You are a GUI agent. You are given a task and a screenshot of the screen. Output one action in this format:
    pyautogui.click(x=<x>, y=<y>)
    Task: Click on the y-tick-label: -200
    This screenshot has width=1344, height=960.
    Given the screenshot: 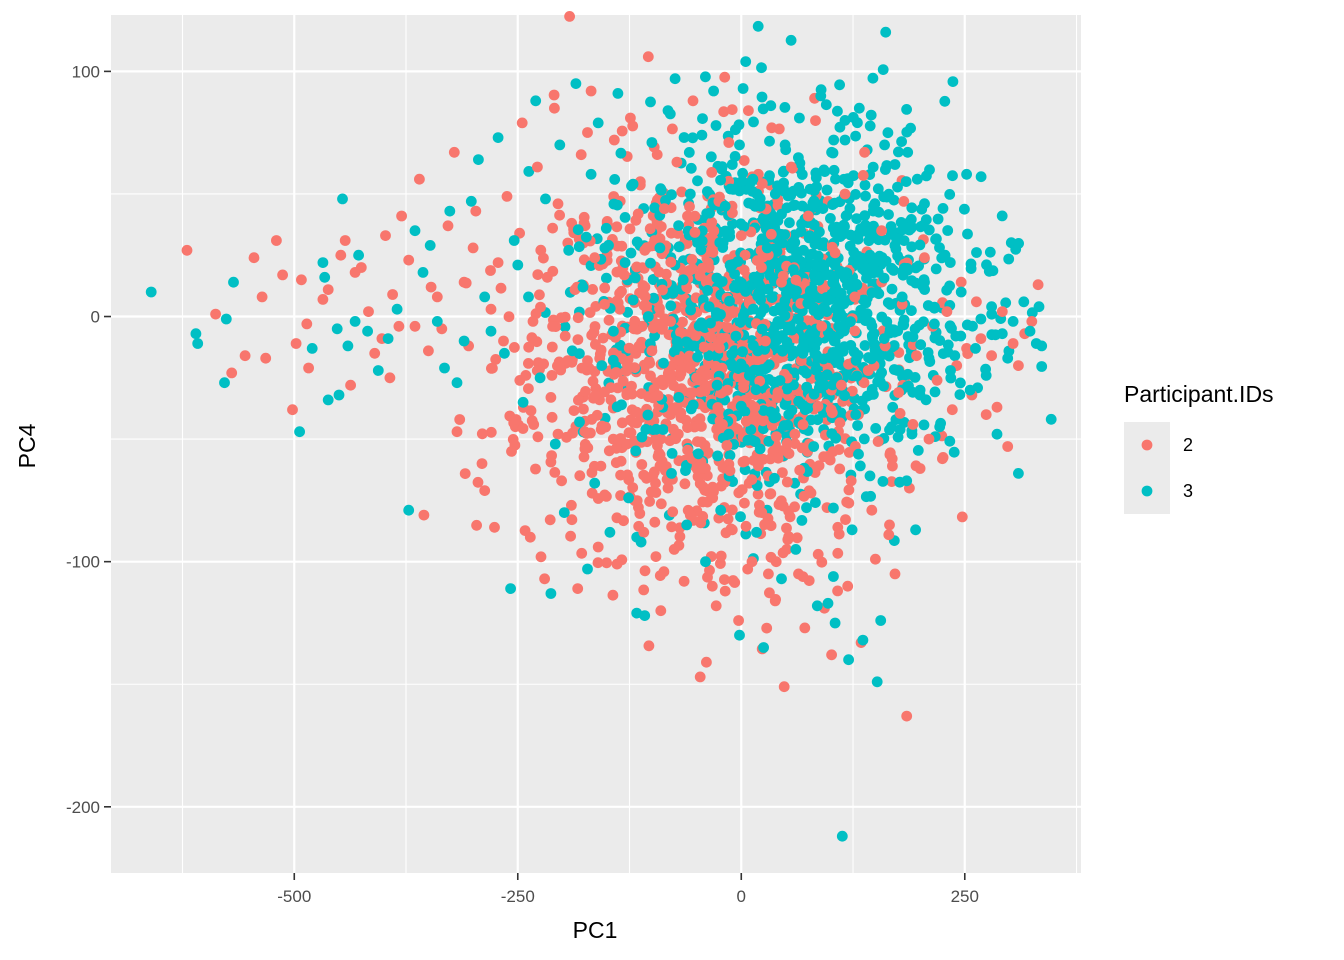 What is the action you would take?
    pyautogui.click(x=83, y=807)
    